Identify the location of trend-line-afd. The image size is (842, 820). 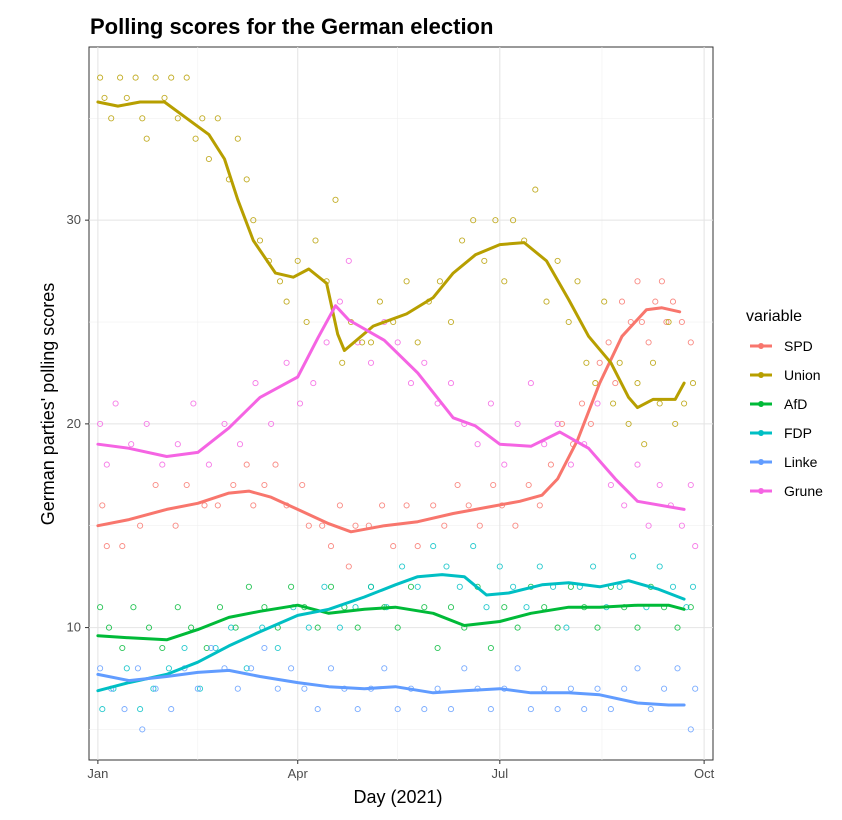
(391, 622).